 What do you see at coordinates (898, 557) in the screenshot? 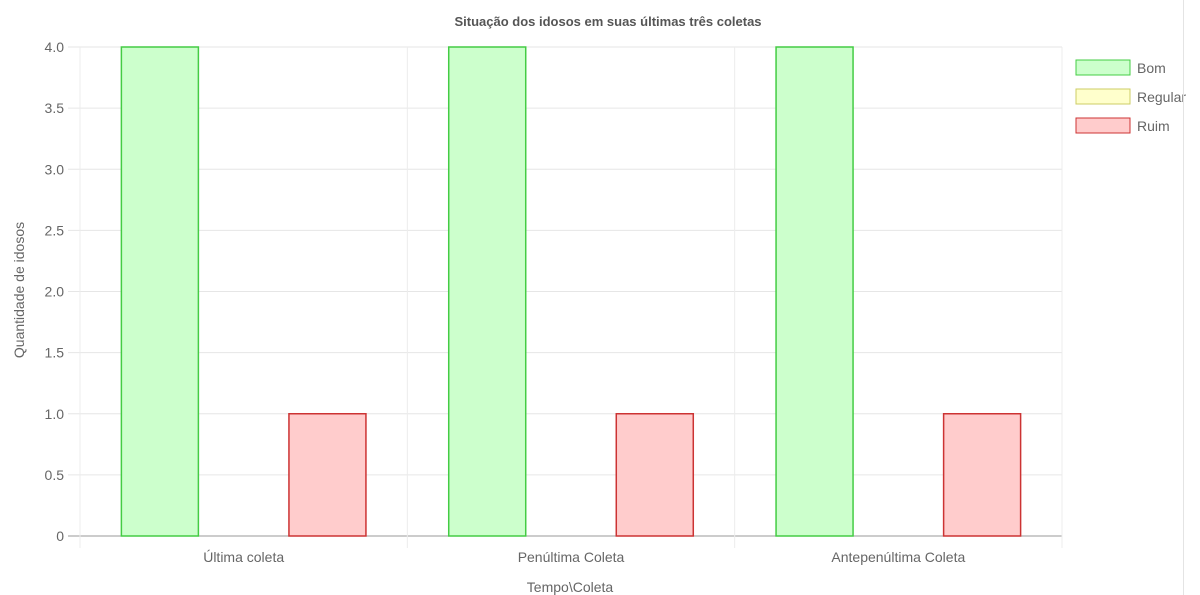
I see `x-tick-label: Antepenúltima Coleta` at bounding box center [898, 557].